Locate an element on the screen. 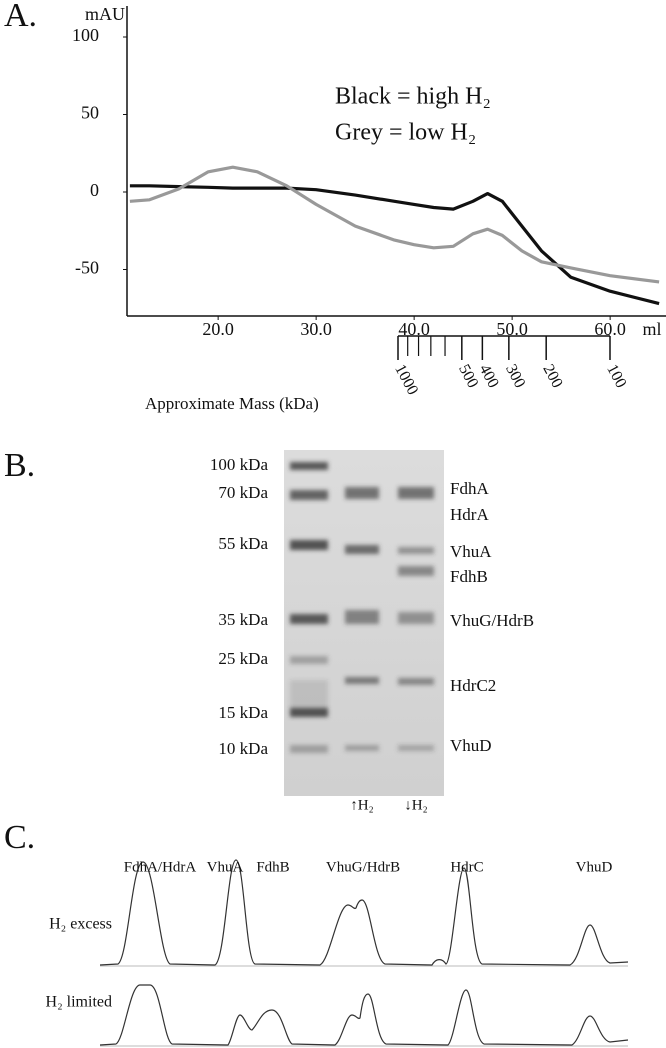  column-label: VhuD is located at coordinates (594, 867).